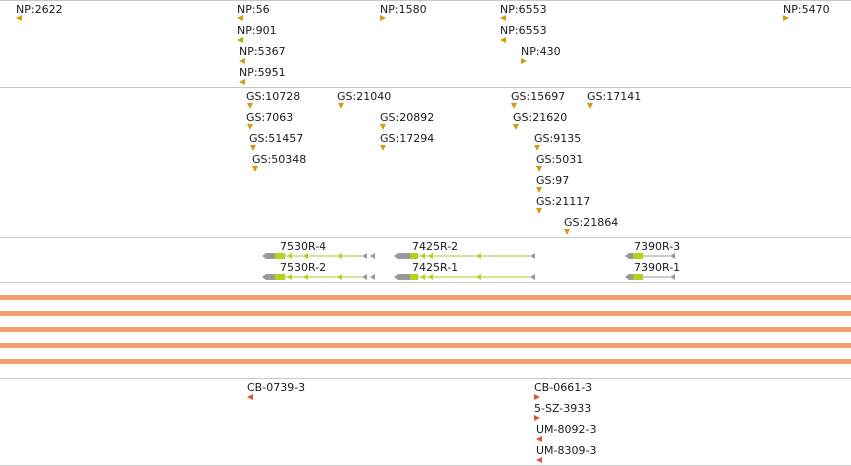 This screenshot has height=466, width=851. Describe the element at coordinates (560, 159) in the screenshot. I see `gs-feature-label: GS:5031` at that location.